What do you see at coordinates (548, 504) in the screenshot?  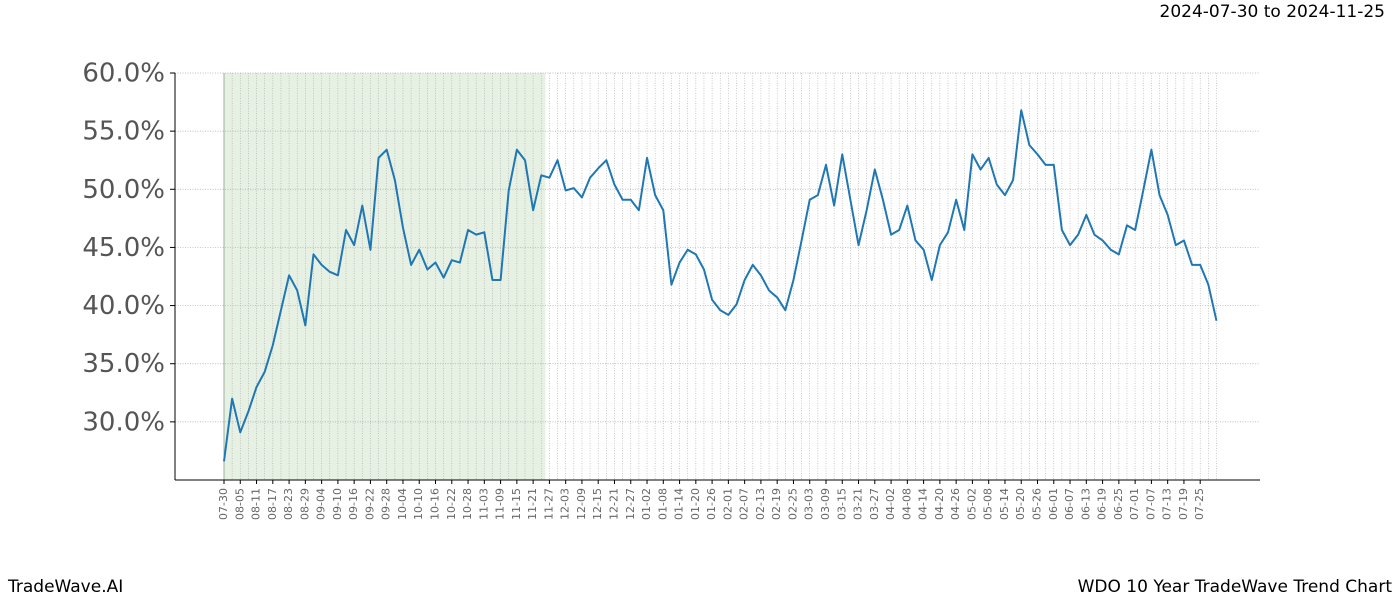 I see `x-tick-label: 11-27` at bounding box center [548, 504].